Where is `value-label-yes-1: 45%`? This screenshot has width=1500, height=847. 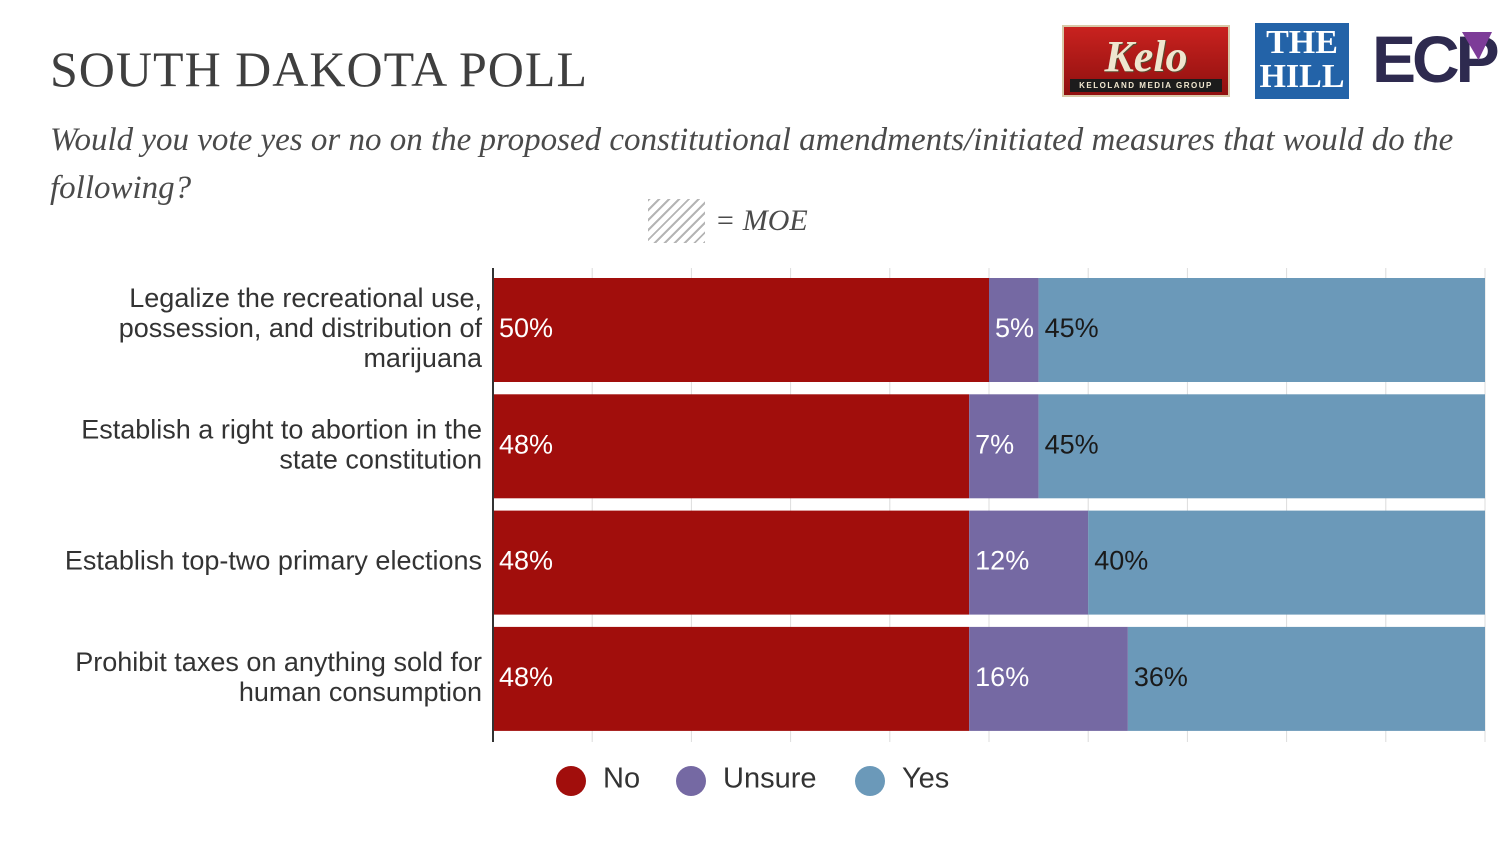
value-label-yes-1: 45% is located at coordinates (1072, 444).